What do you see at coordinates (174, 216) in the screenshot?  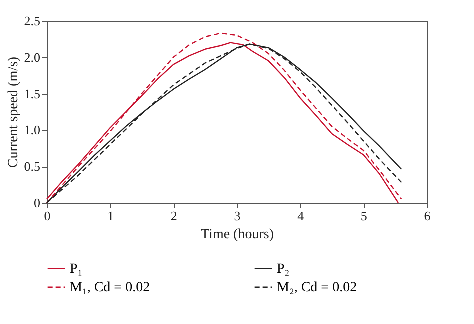 I see `x-tick-label: 2` at bounding box center [174, 216].